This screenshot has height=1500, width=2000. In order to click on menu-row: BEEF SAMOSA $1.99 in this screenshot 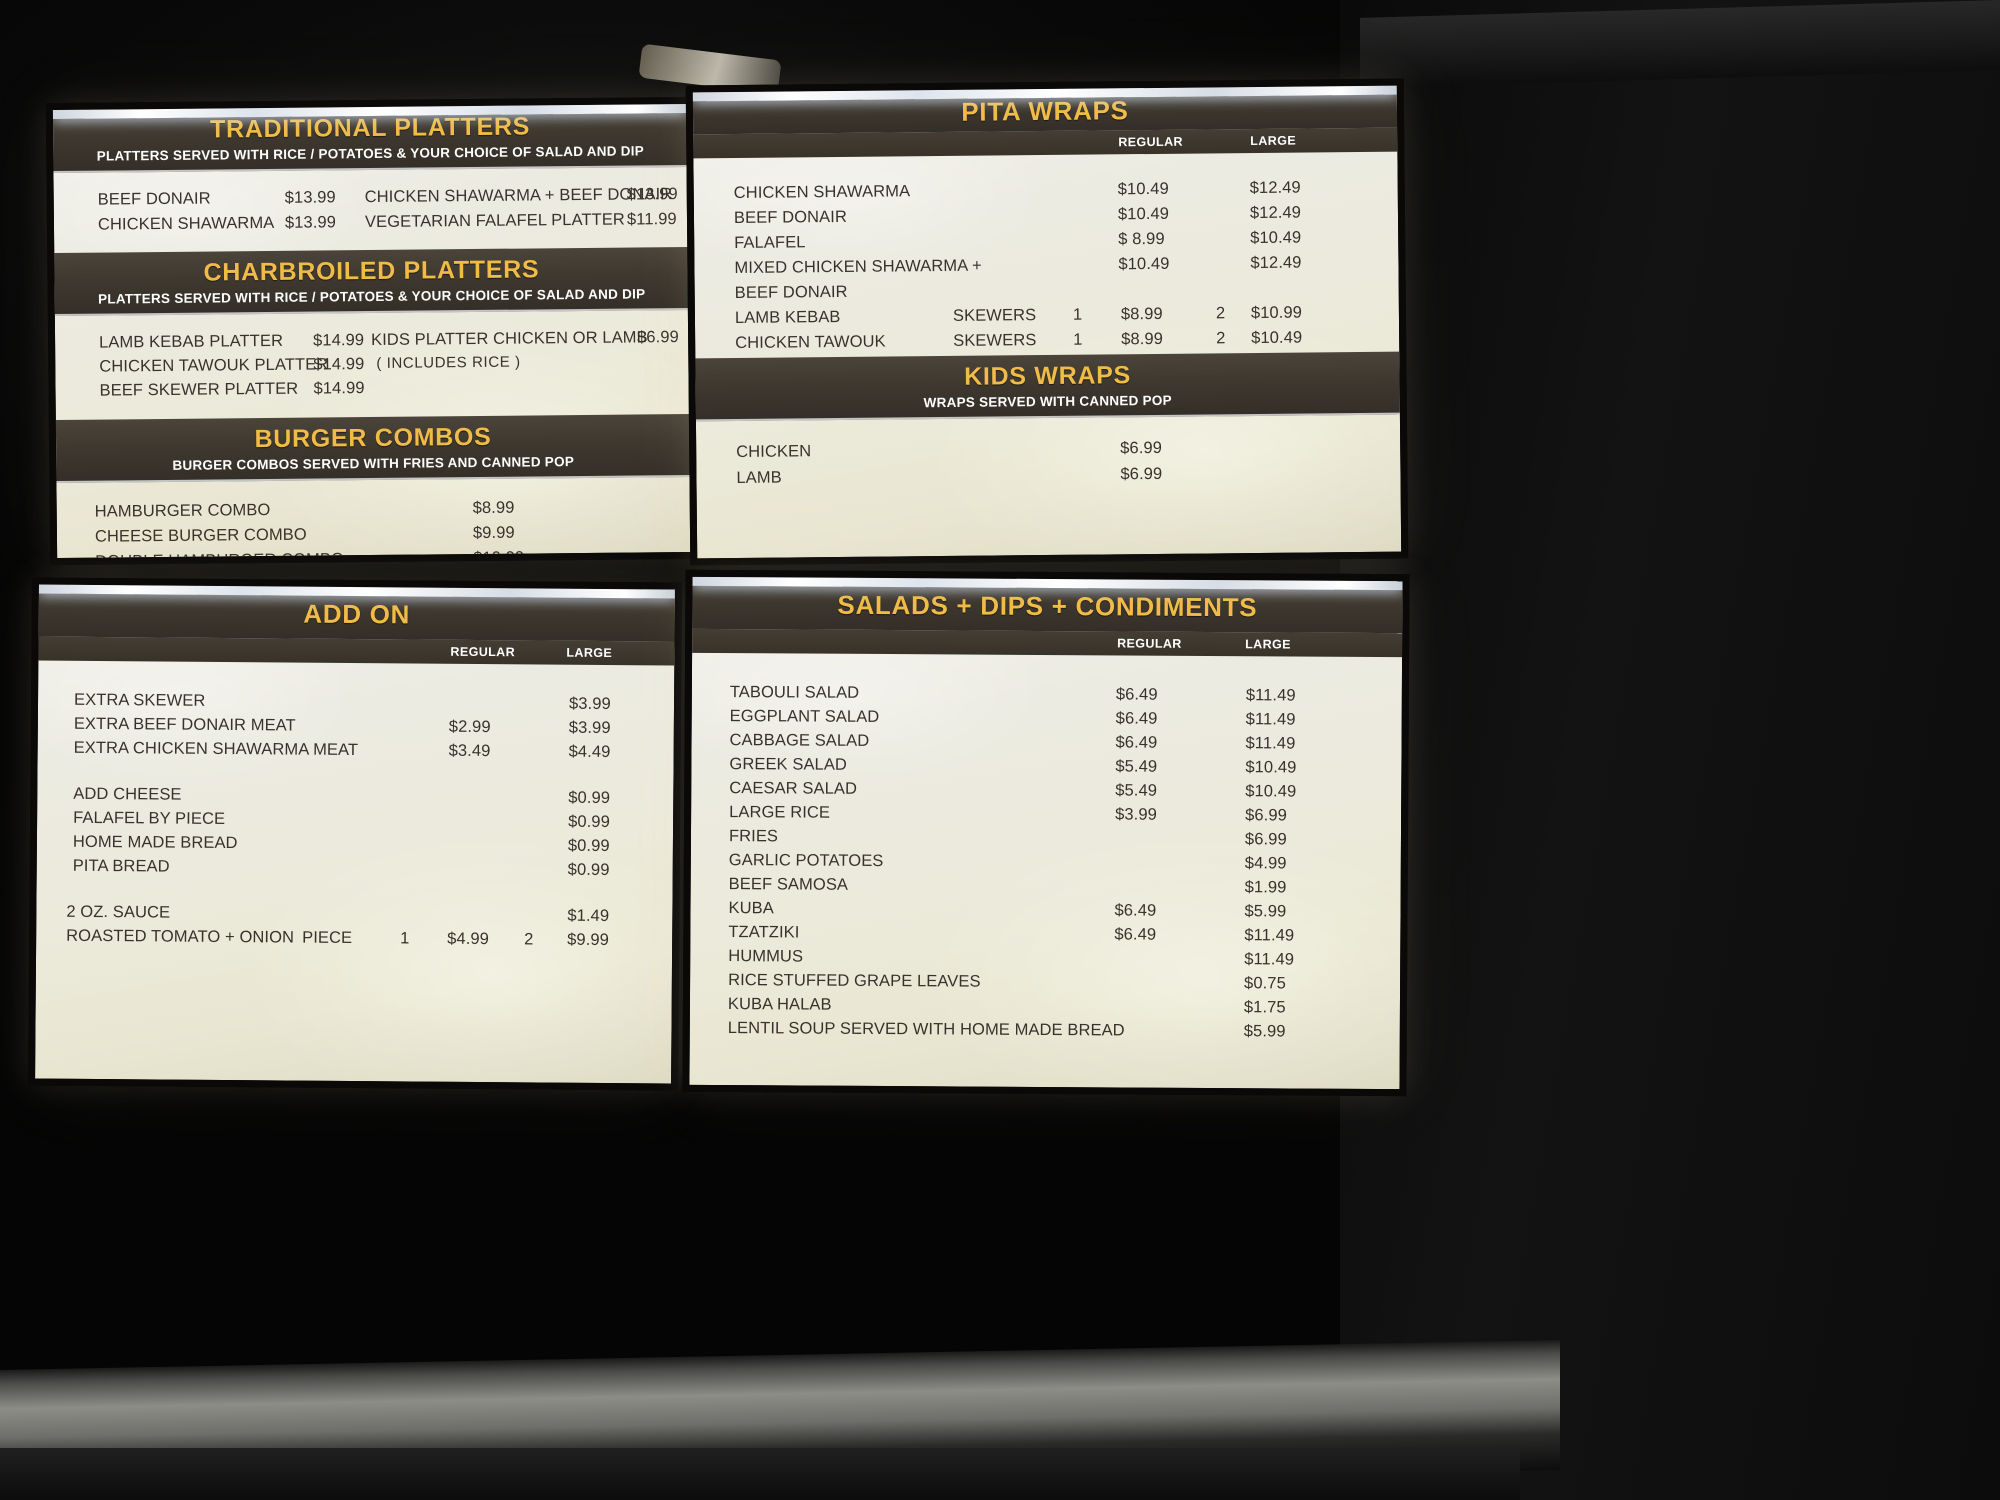, I will do `click(1046, 888)`.